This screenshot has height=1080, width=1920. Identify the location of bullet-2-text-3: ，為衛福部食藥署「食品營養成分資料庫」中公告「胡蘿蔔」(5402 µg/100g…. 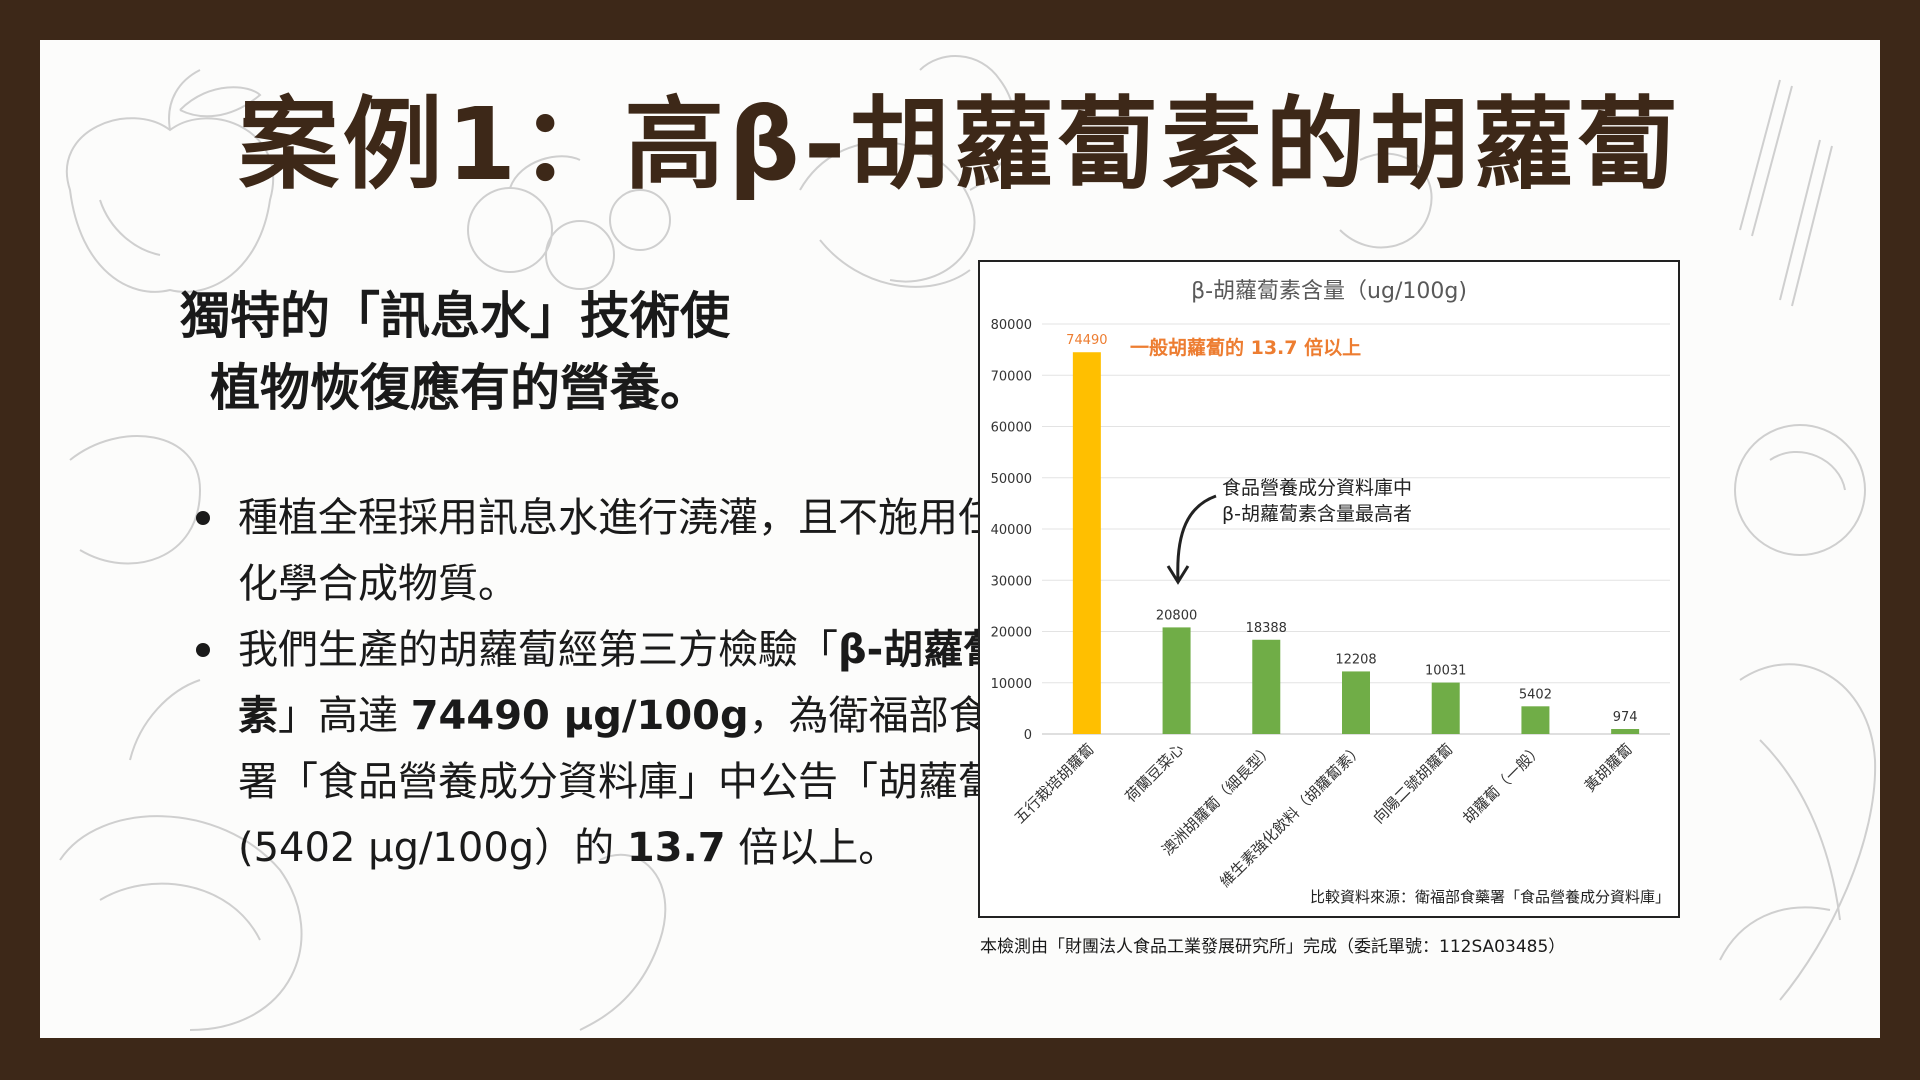
(638, 782).